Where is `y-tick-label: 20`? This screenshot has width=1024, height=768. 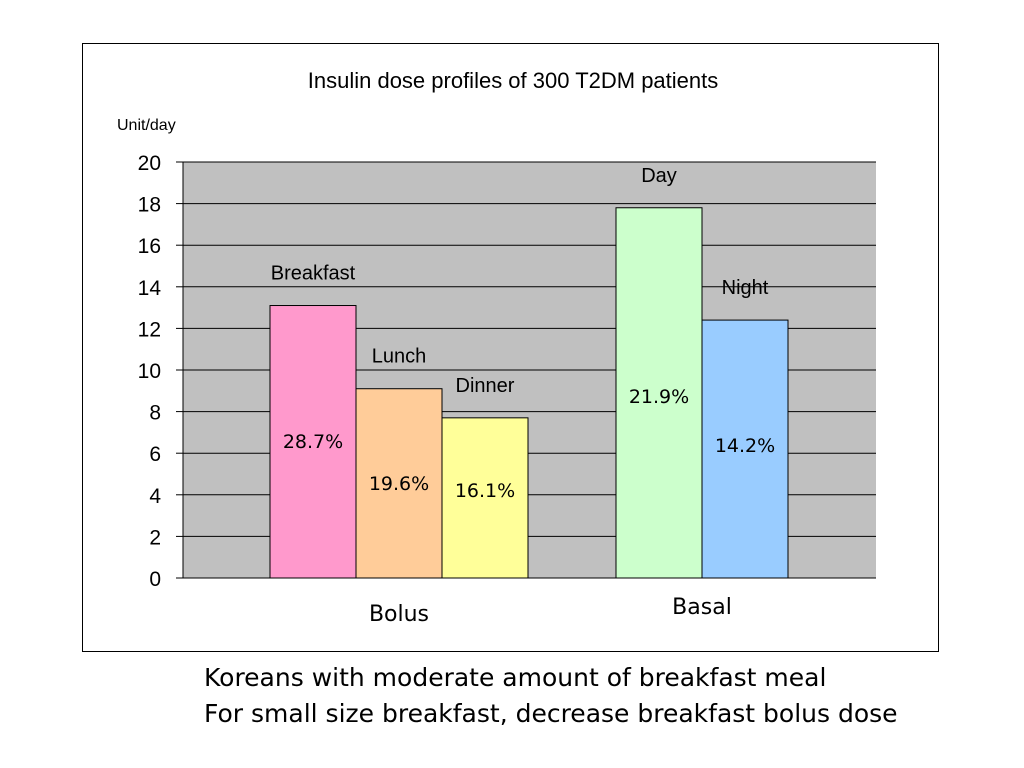 y-tick-label: 20 is located at coordinates (149, 163).